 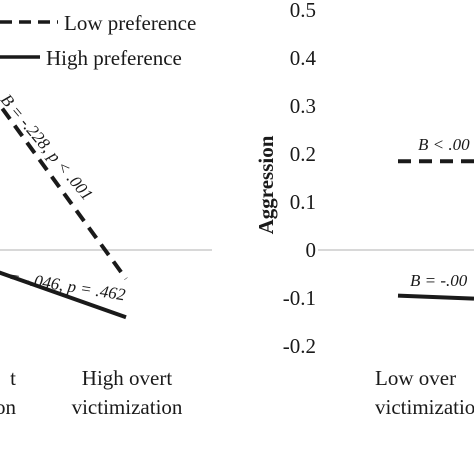 What do you see at coordinates (440, 212) in the screenshot?
I see `right-annotations: B < .00 B = -.00` at bounding box center [440, 212].